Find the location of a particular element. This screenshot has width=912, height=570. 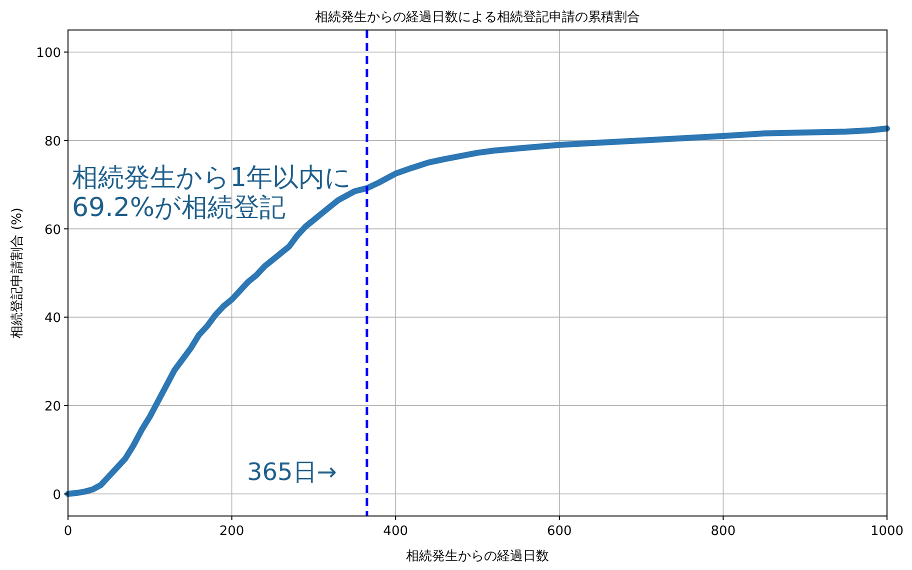

x-tick-label: 400 is located at coordinates (395, 531).